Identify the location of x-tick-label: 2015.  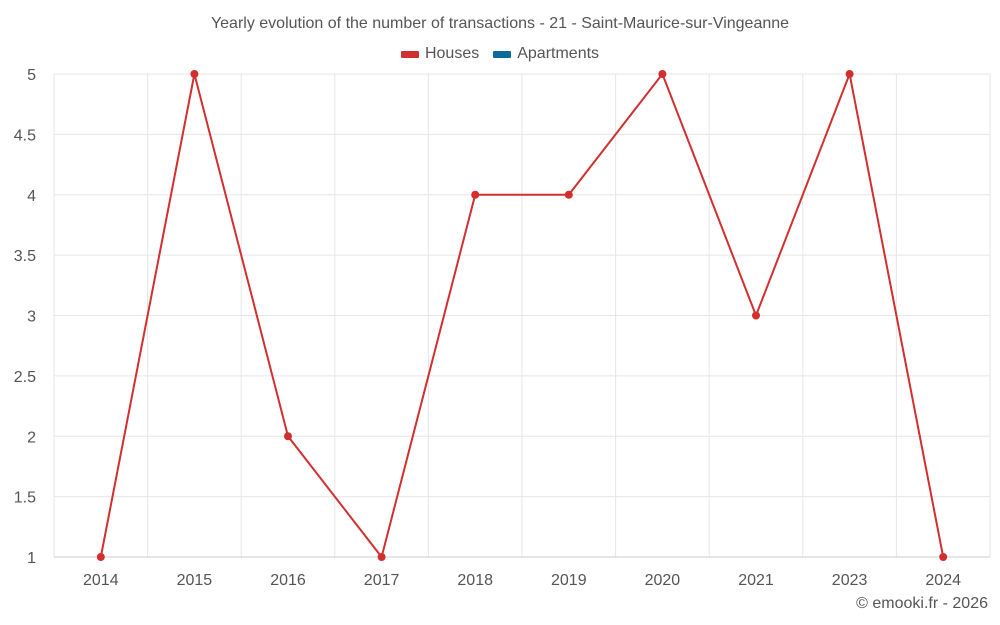
(195, 580).